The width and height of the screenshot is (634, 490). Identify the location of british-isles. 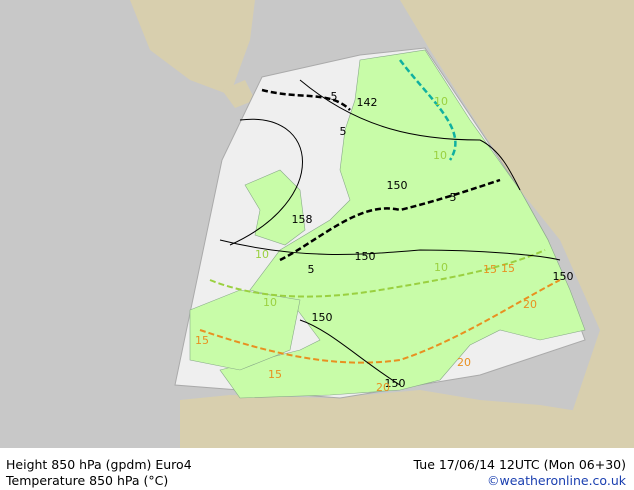
(275, 207).